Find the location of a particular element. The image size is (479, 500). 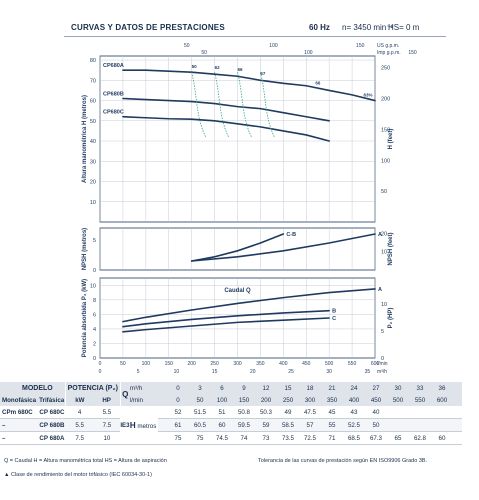

head-y-right-tick-label: 100 is located at coordinates (385, 161).